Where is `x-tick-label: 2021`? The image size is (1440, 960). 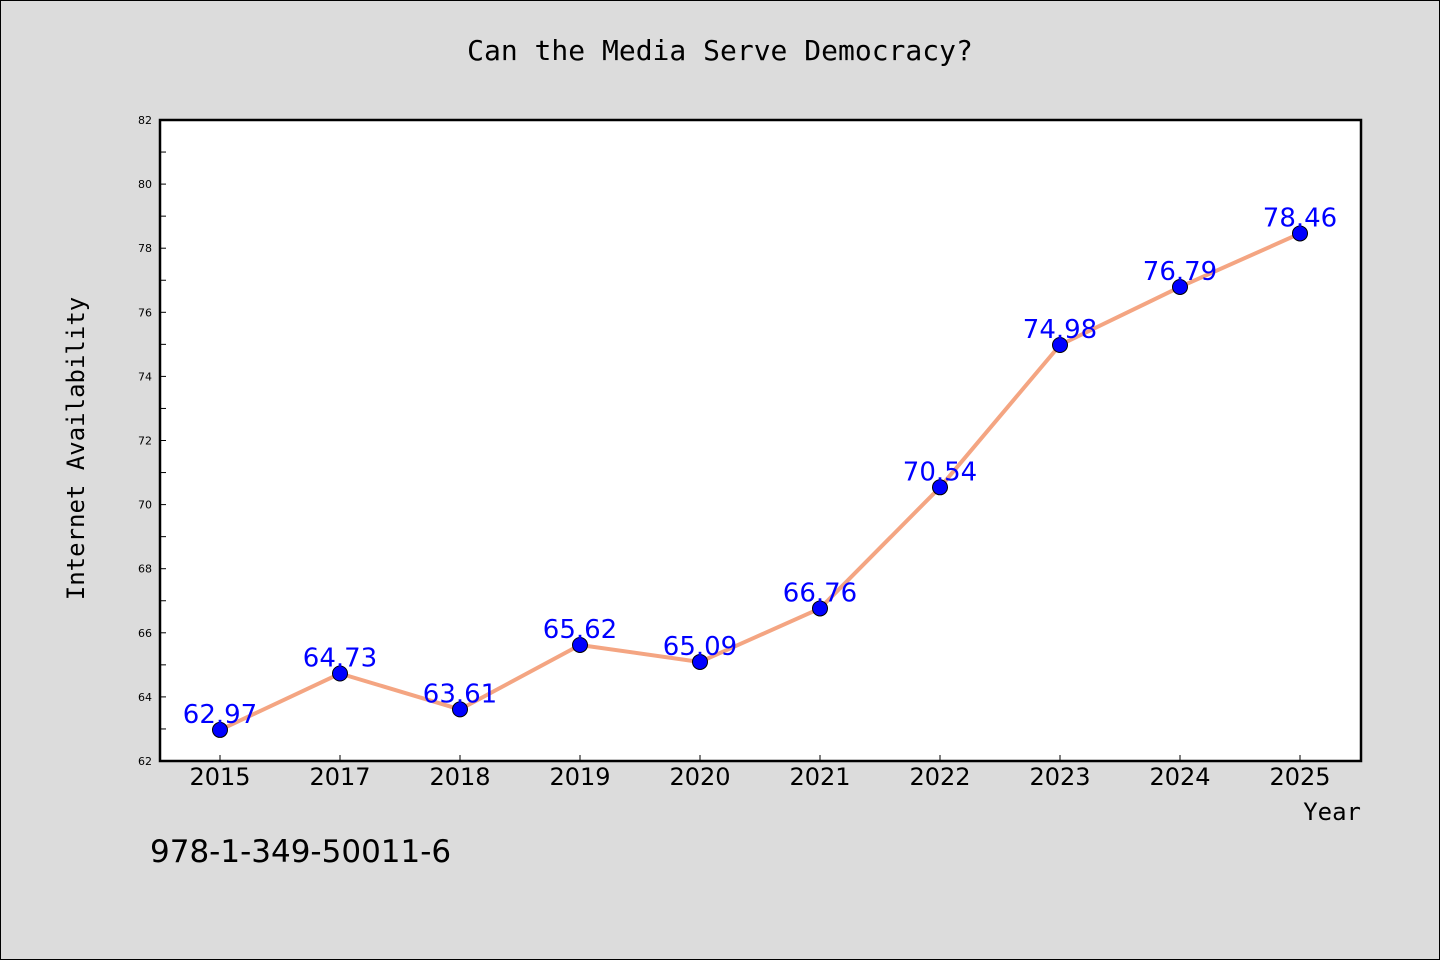
x-tick-label: 2021 is located at coordinates (819, 777).